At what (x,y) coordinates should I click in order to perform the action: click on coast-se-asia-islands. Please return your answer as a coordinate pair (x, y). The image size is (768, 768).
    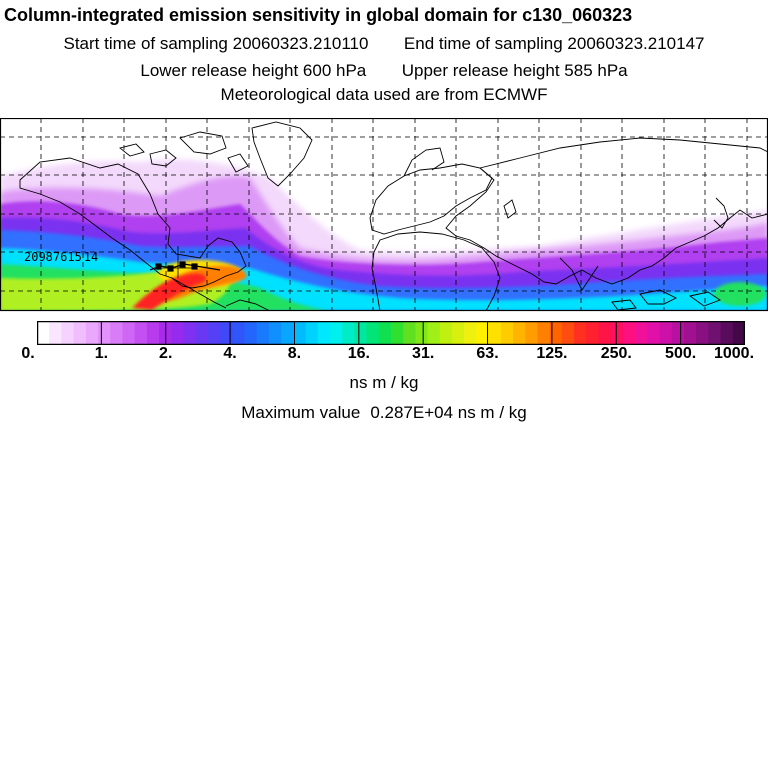
    Looking at the image, I should click on (666, 300).